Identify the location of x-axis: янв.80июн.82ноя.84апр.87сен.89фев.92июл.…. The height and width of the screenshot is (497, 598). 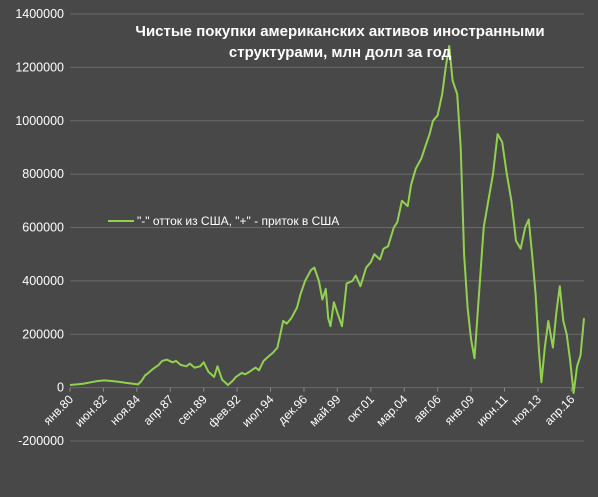
(309, 408).